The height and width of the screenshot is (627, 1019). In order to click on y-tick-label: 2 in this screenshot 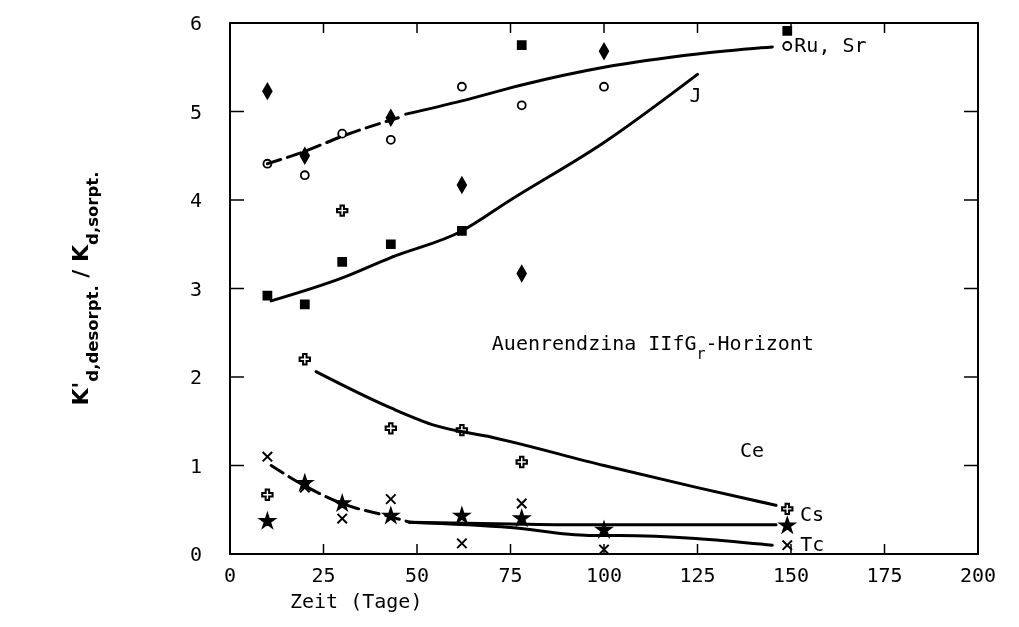, I will do `click(195, 377)`.